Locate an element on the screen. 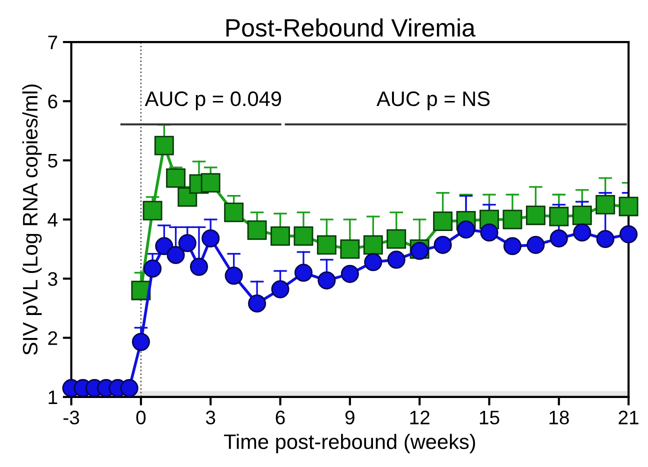 This screenshot has height=467, width=648. y-tick-label: 2 is located at coordinates (53, 338).